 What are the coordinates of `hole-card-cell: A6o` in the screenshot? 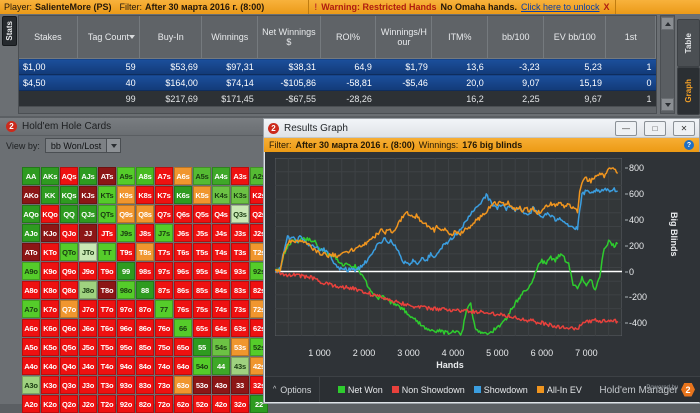 It's located at (31, 328).